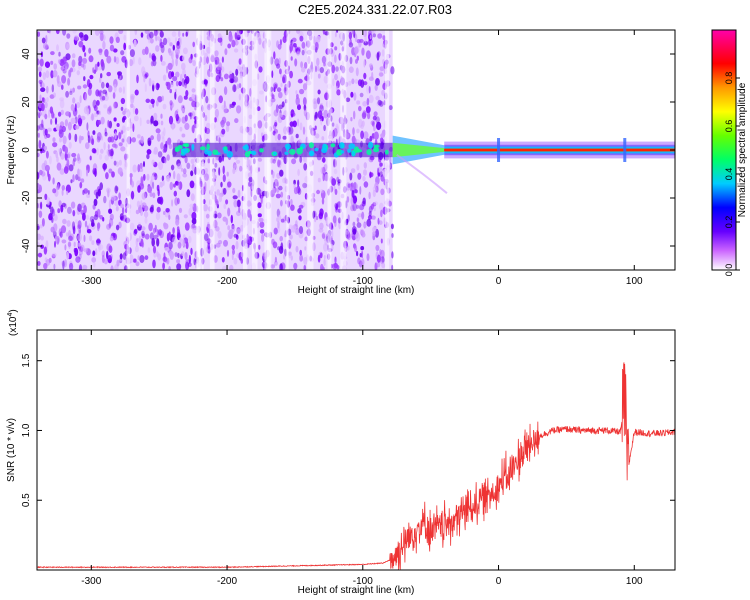 Image resolution: width=750 pixels, height=600 pixels. Describe the element at coordinates (11, 450) in the screenshot. I see `snr-y-axis-label: SNR (10 * v/v)` at that location.